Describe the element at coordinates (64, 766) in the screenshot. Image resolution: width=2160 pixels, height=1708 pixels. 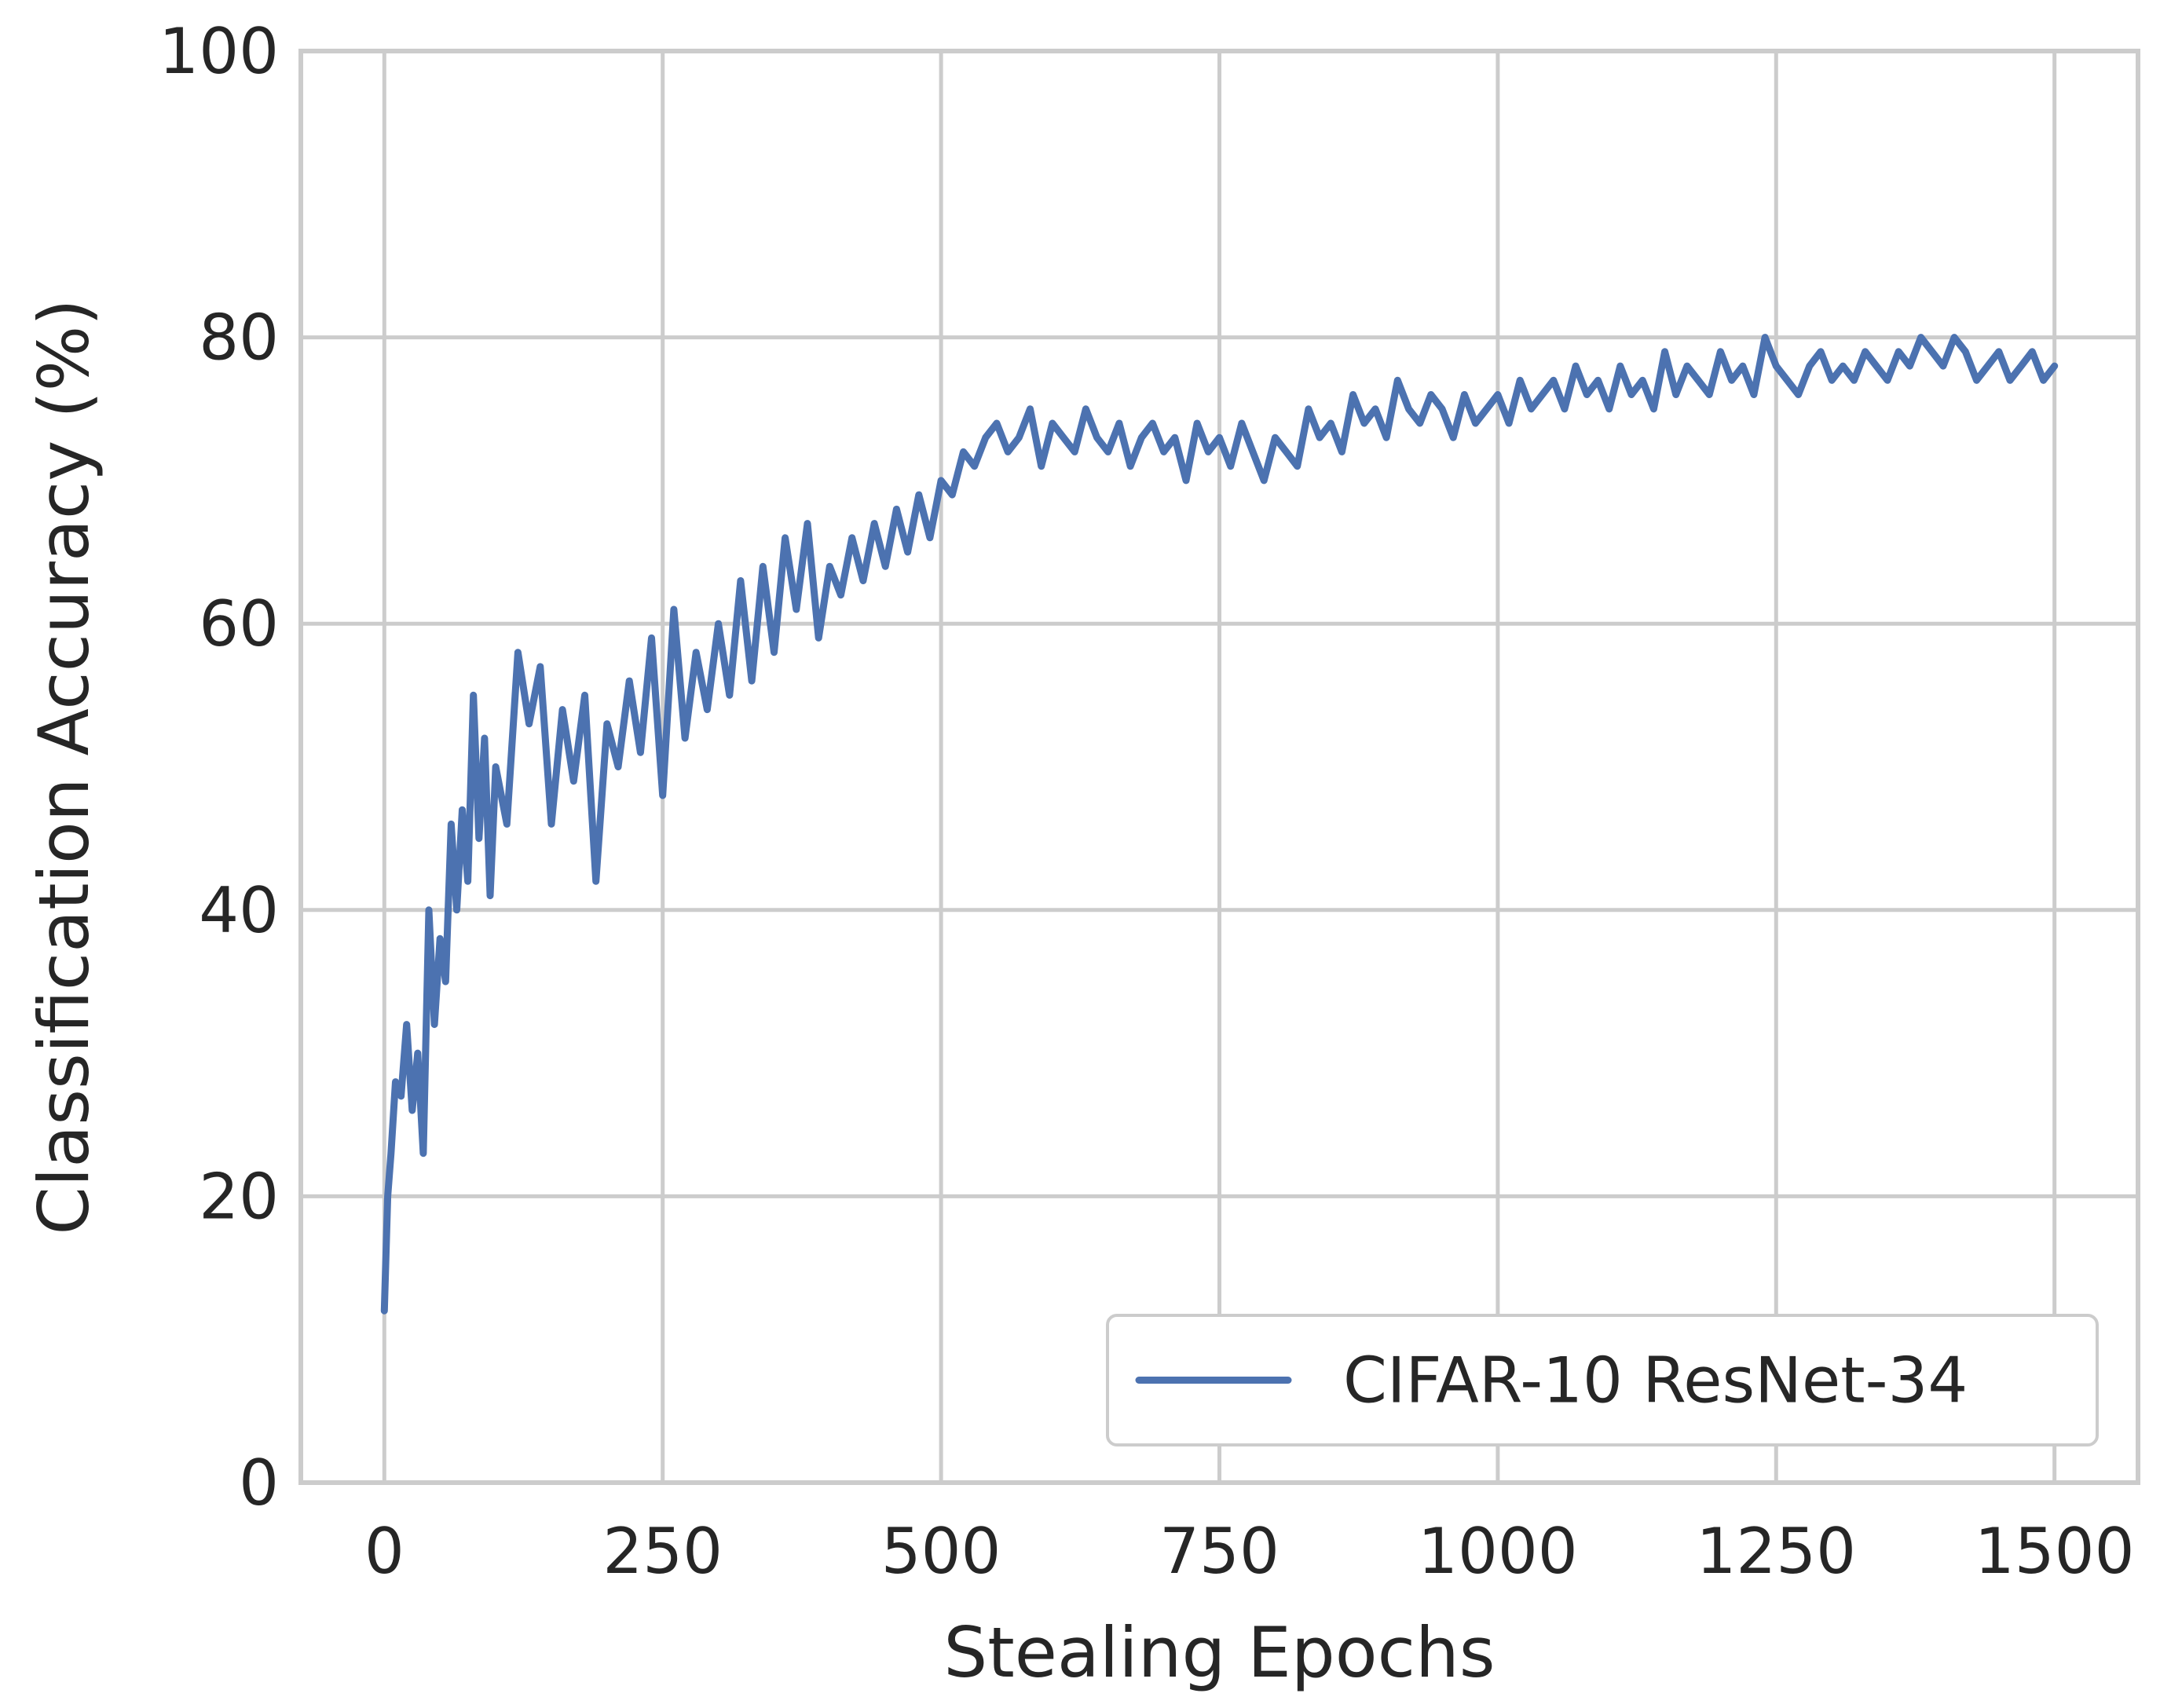
I see `y-axis-label: Classification Accuracy (%)` at that location.